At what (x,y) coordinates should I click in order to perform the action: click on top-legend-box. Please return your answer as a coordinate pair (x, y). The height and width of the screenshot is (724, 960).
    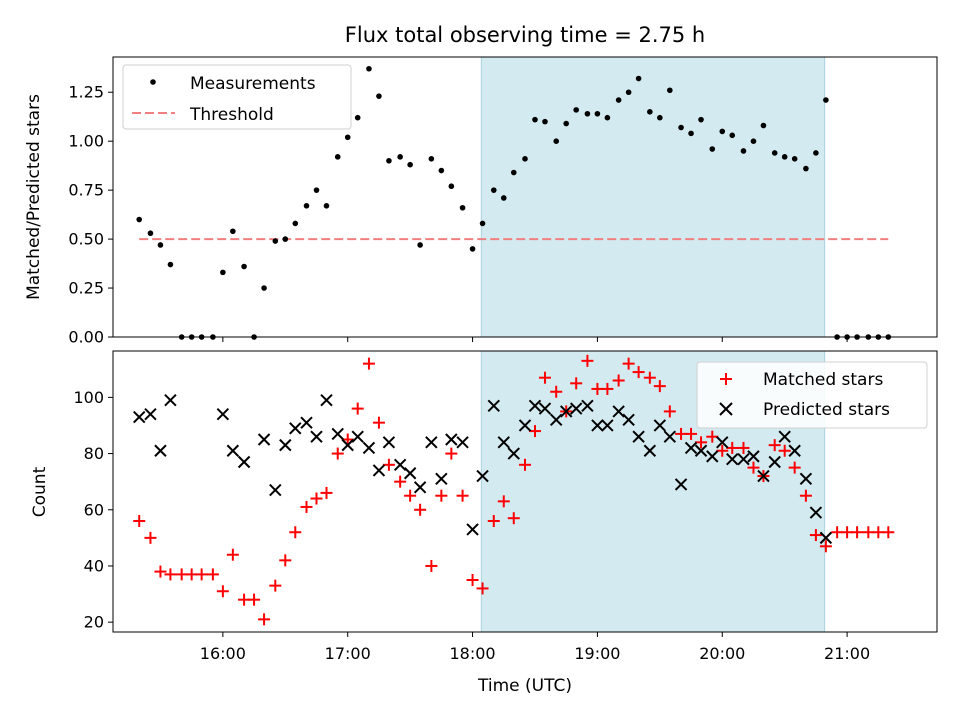
    Looking at the image, I should click on (237, 97).